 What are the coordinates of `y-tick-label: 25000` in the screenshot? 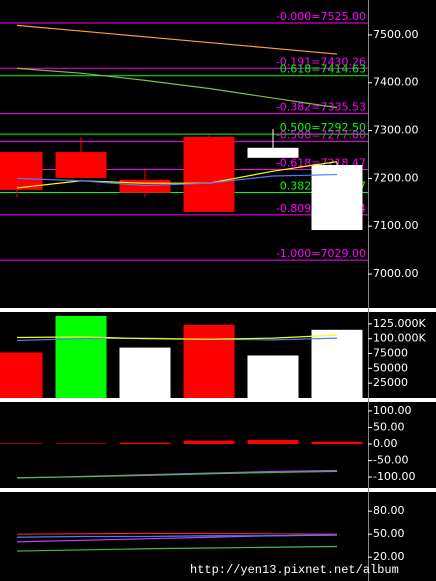 It's located at (390, 382).